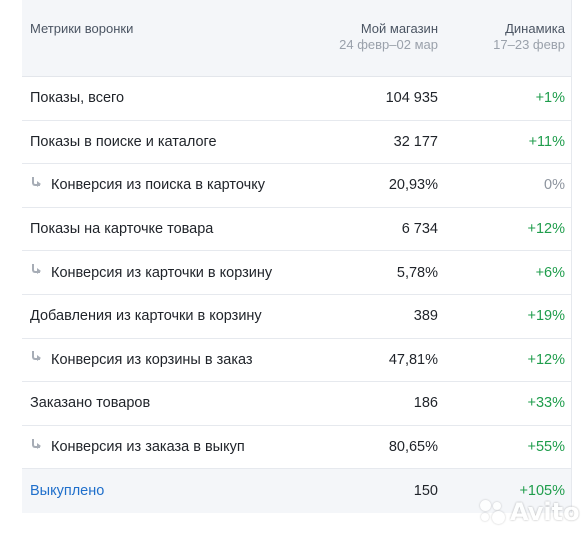  I want to click on row-dynamic: 0%, so click(554, 185).